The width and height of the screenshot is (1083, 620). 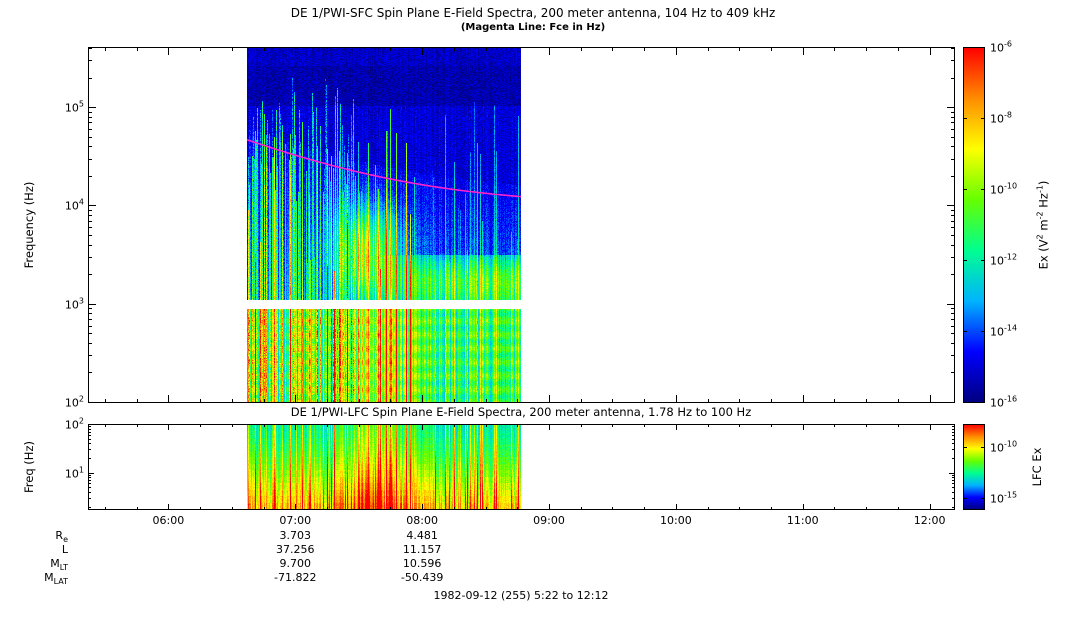 What do you see at coordinates (29, 467) in the screenshot?
I see `lfc-y-axis-label: Freq (Hz)` at bounding box center [29, 467].